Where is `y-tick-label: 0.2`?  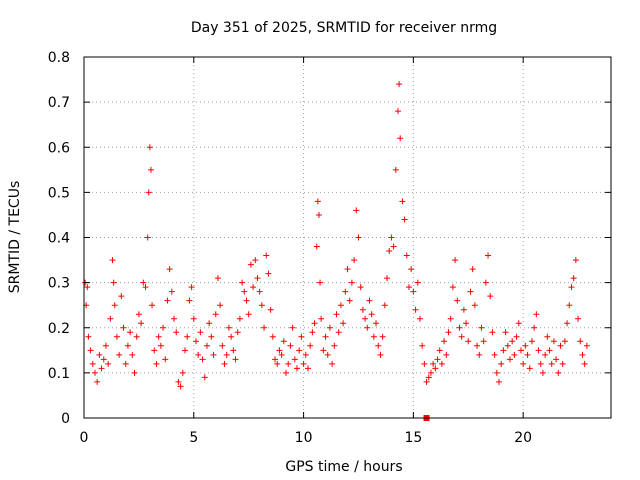
y-tick-label: 0.2 is located at coordinates (59, 329).